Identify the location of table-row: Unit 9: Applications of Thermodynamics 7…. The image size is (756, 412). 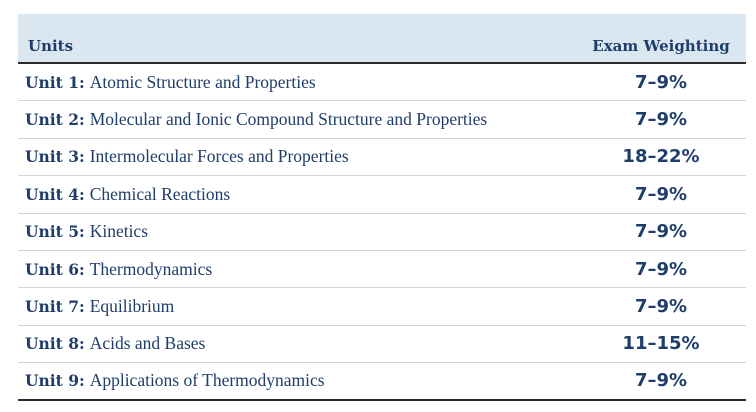
(382, 382).